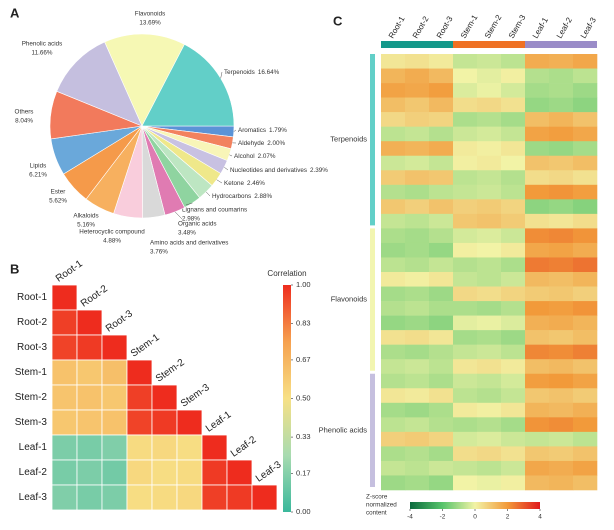 Image resolution: width=614 pixels, height=530 pixels. What do you see at coordinates (252, 130) in the screenshot?
I see `slice-name: Aromatics` at bounding box center [252, 130].